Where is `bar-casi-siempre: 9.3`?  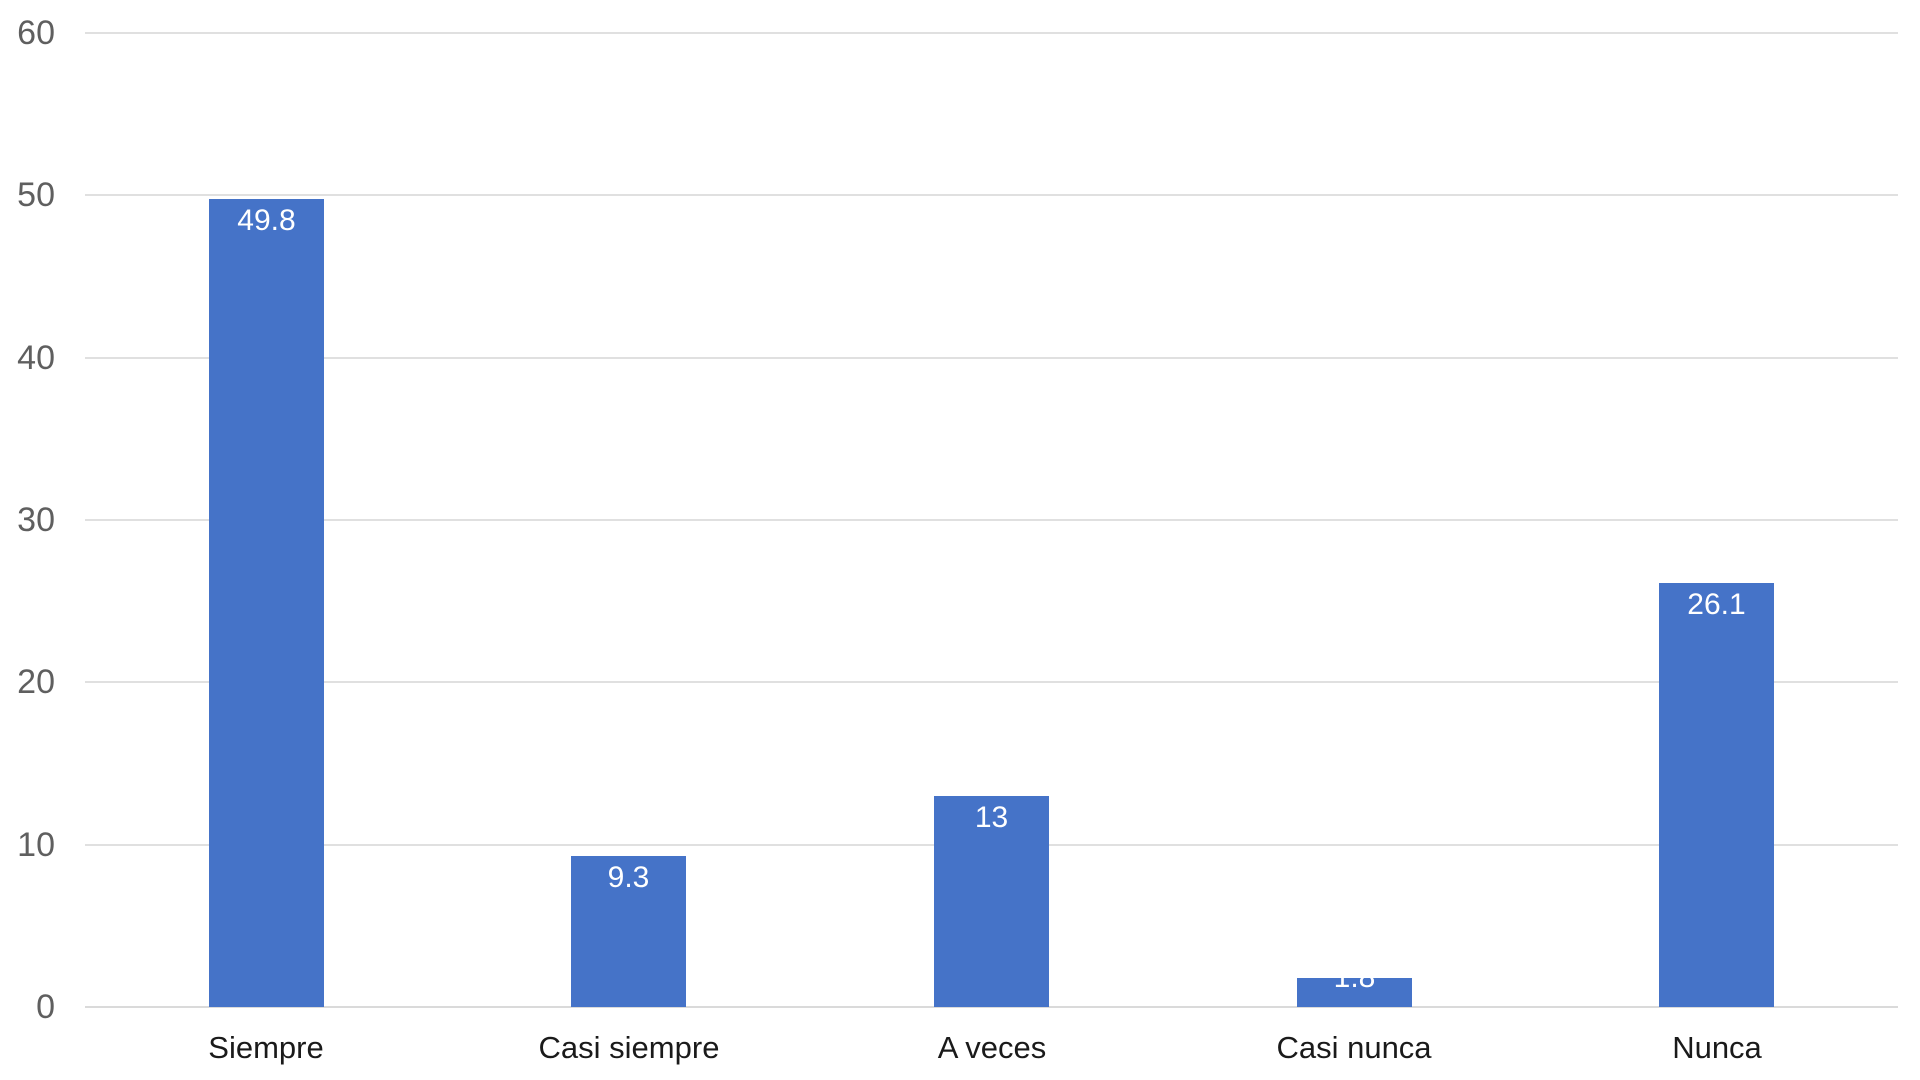 bar-casi-siempre: 9.3 is located at coordinates (628, 931).